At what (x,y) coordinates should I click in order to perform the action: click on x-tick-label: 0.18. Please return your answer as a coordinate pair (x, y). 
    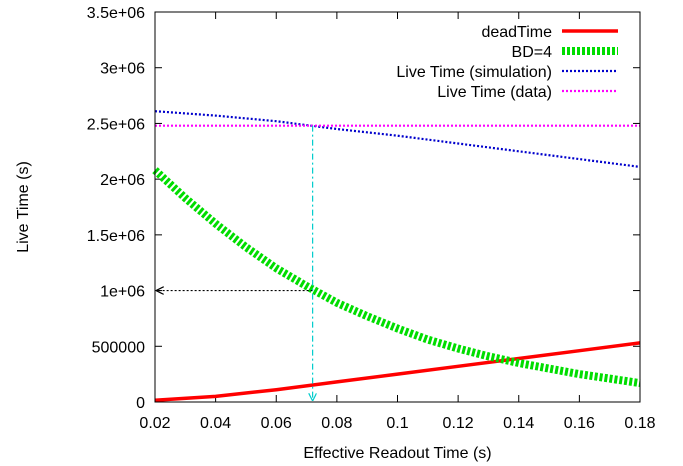
    Looking at the image, I should click on (639, 423).